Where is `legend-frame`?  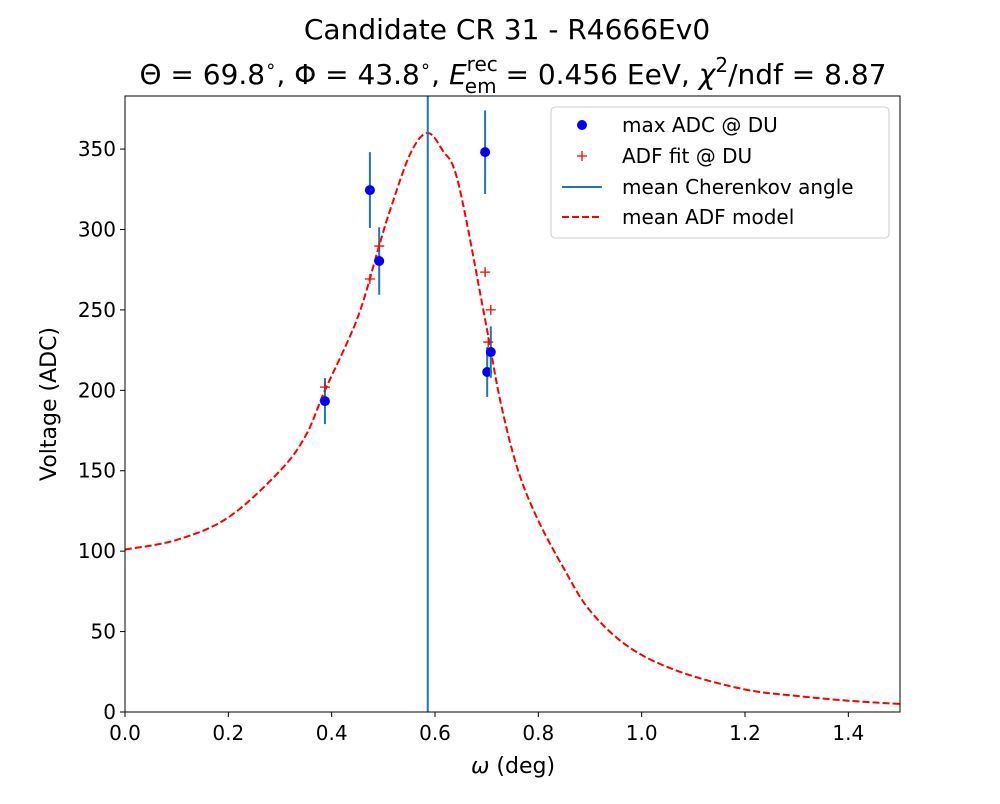 legend-frame is located at coordinates (720, 172).